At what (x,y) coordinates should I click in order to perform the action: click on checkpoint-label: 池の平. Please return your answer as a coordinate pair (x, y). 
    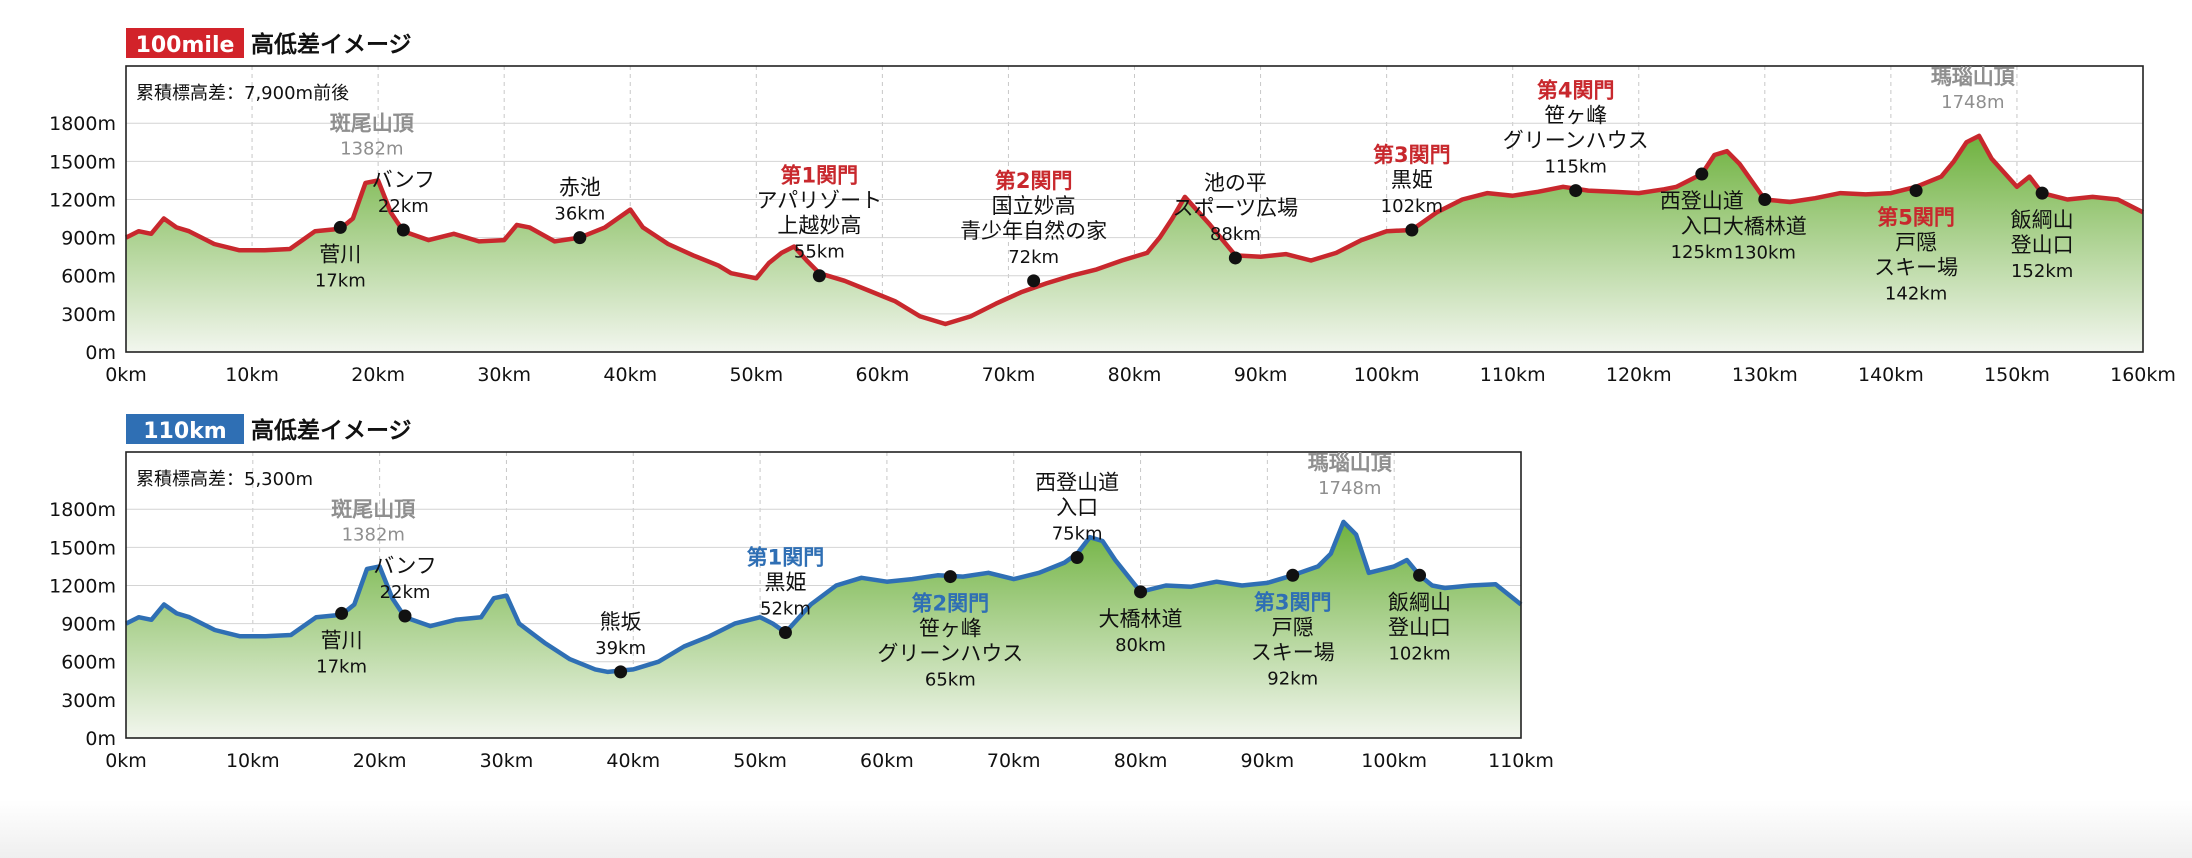
    Looking at the image, I should click on (1235, 183).